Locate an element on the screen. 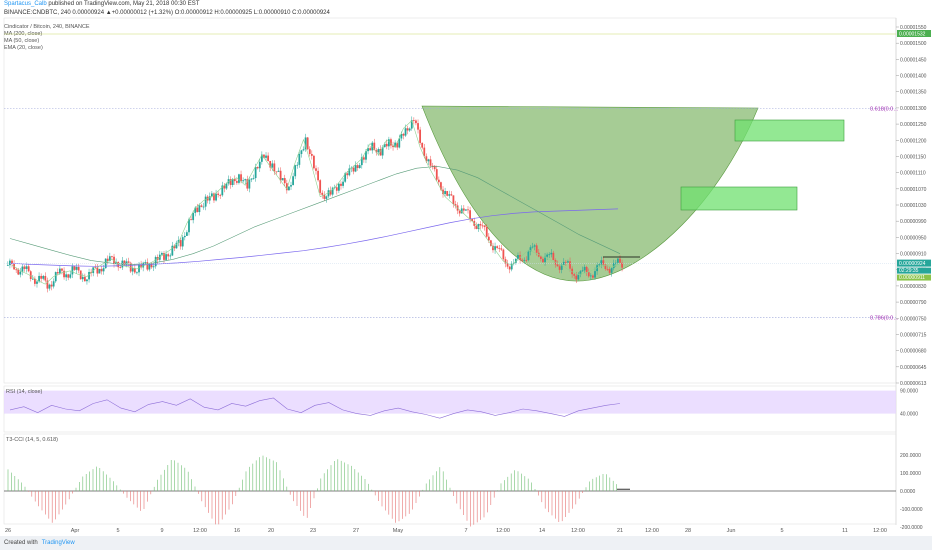 The height and width of the screenshot is (550, 932). countdown-label: 02:29:35 is located at coordinates (909, 271).